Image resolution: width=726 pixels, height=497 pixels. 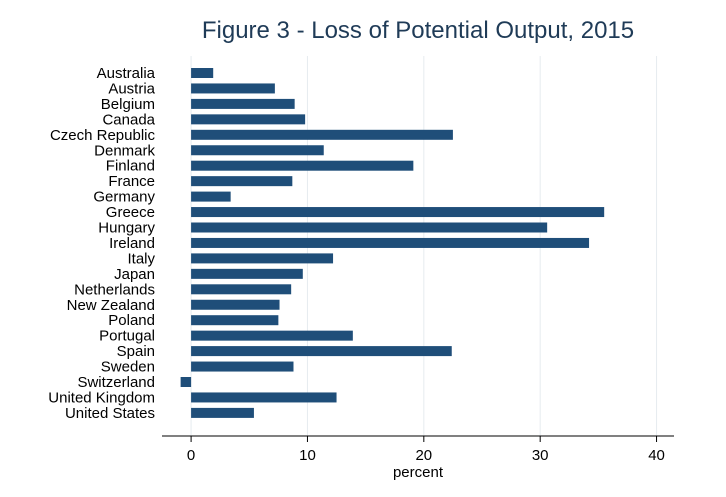 I want to click on category-label: United States, so click(x=110, y=413).